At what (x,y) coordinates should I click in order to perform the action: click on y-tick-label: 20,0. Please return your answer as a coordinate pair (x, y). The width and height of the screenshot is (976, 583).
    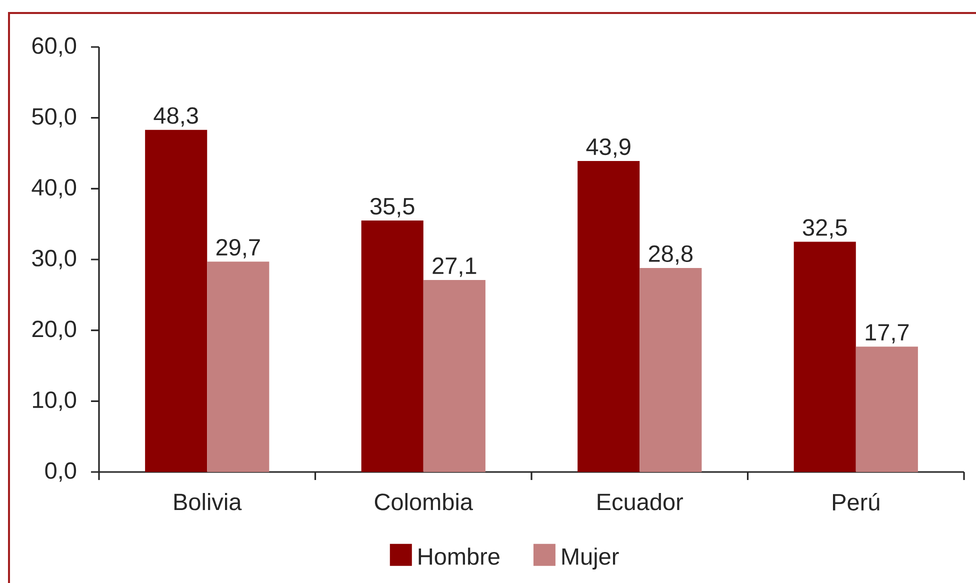
    Looking at the image, I should click on (54, 330).